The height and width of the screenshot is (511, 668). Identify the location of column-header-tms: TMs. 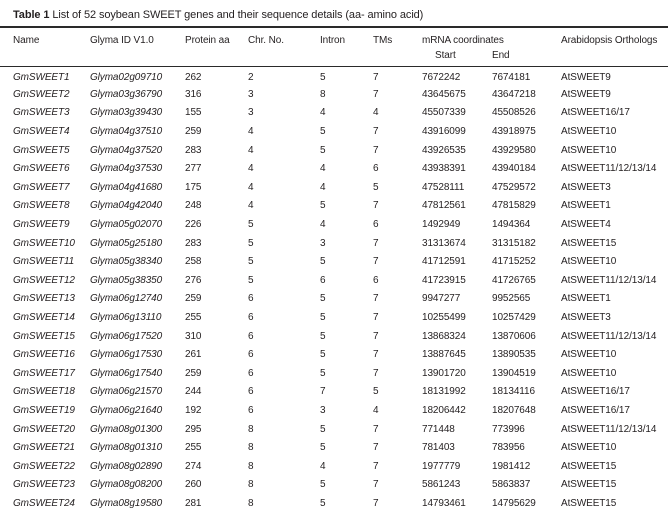
(397, 47).